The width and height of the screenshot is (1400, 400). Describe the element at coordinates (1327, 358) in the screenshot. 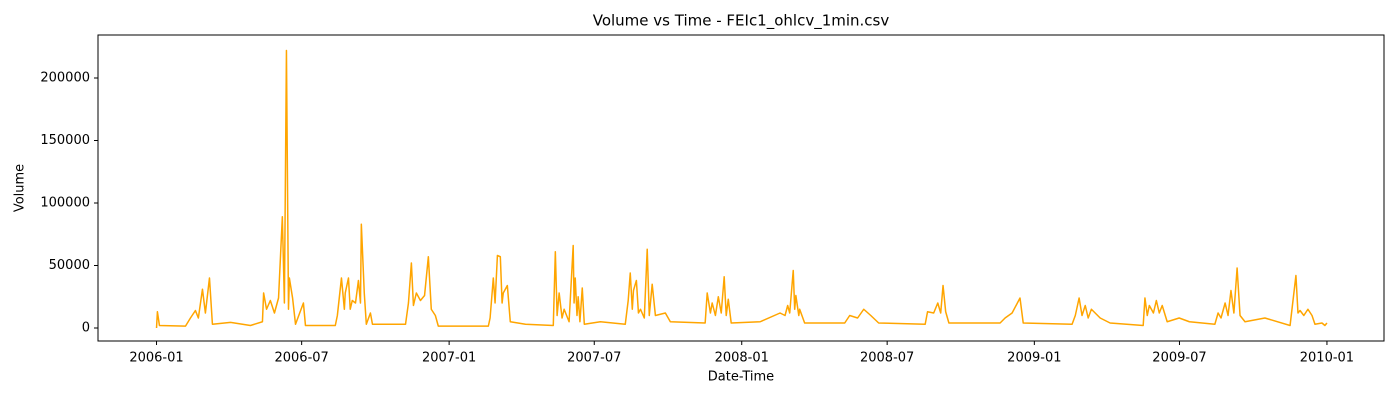

I see `x-tick-label: 2010-01` at that location.